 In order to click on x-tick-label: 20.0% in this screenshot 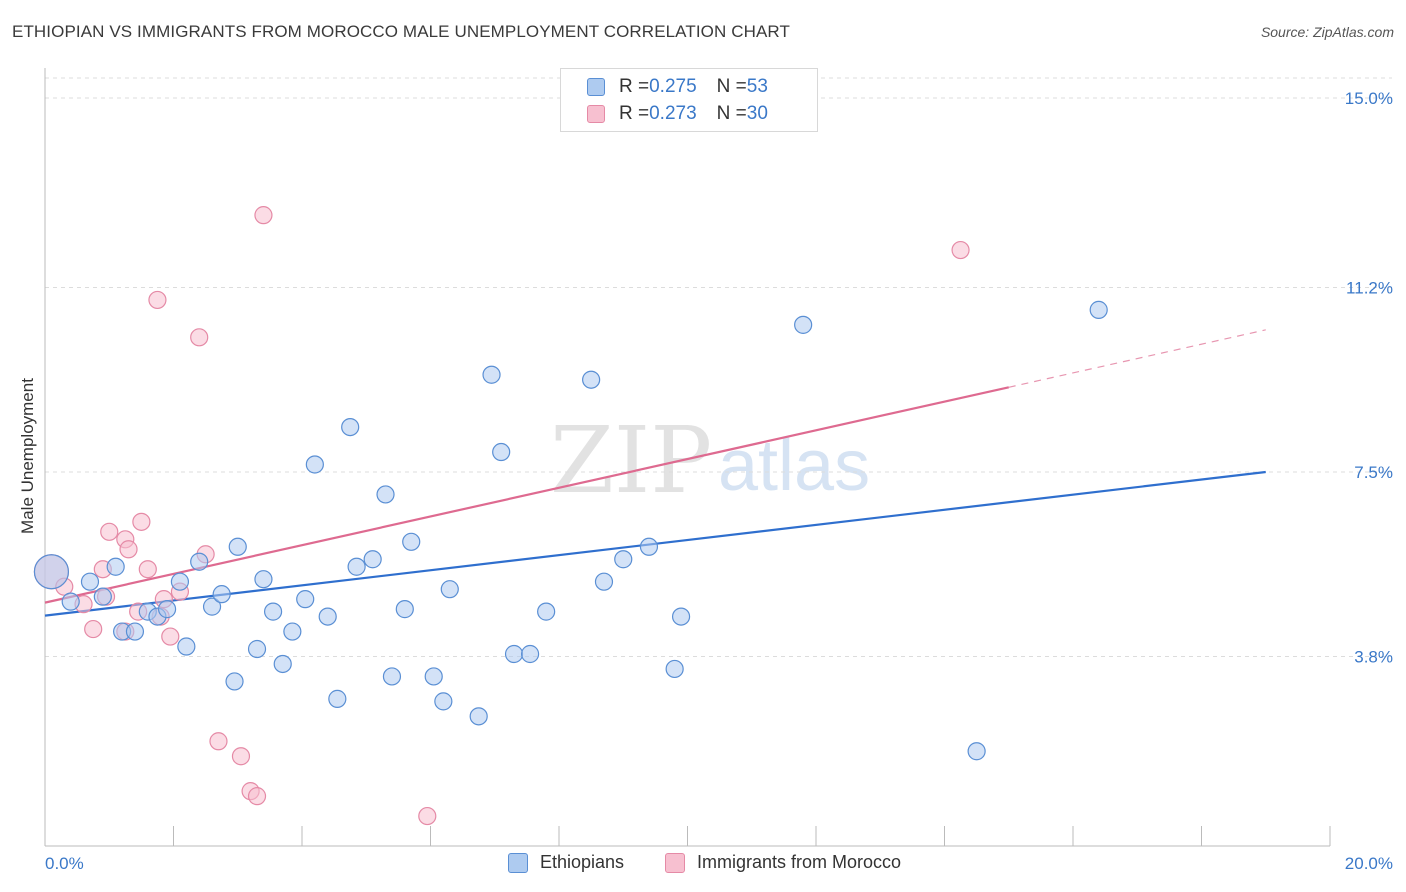, I will do `click(1369, 863)`.